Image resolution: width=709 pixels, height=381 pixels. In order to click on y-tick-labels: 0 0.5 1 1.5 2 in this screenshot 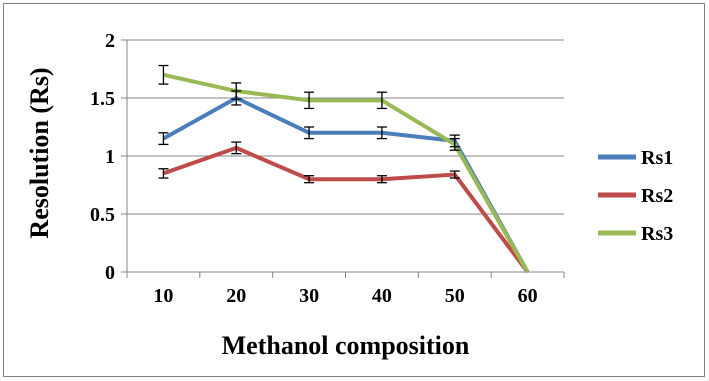, I will do `click(108, 157)`.